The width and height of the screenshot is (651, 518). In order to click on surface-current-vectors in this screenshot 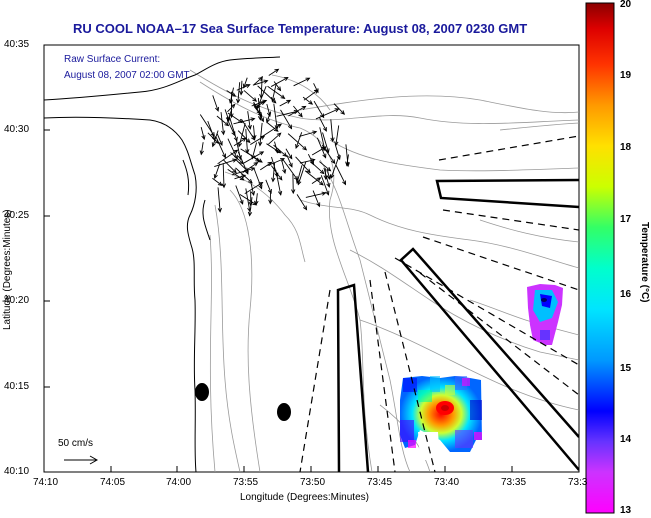, I will do `click(274, 142)`.